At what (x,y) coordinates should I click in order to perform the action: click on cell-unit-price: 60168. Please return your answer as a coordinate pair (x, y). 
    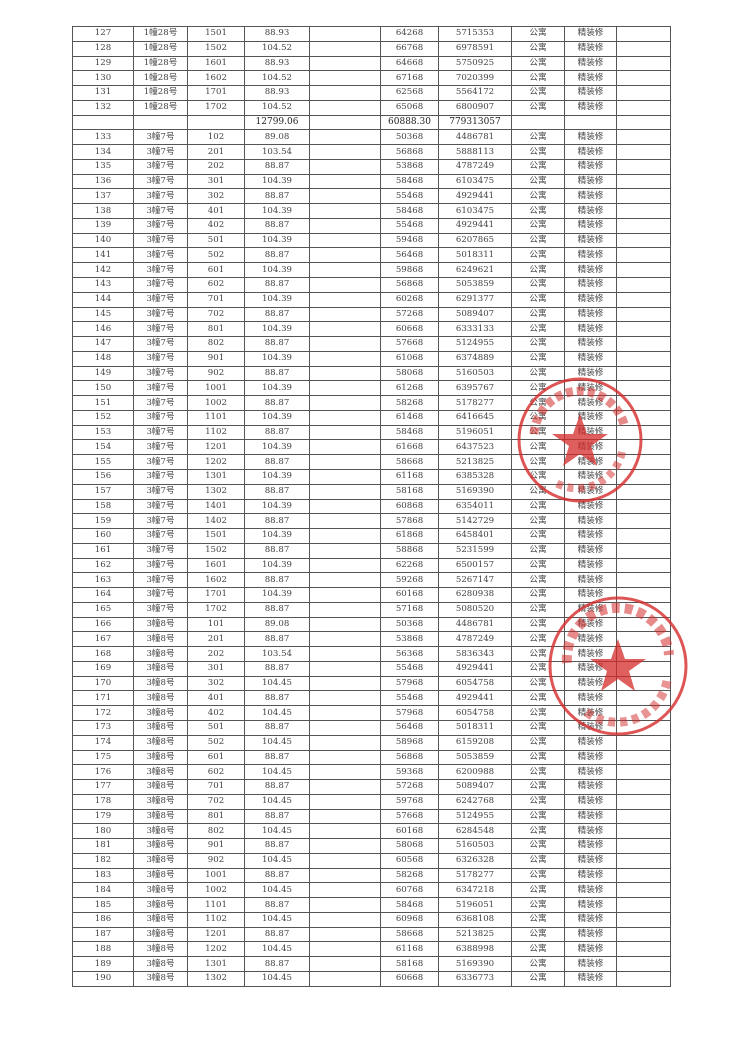
    Looking at the image, I should click on (409, 831).